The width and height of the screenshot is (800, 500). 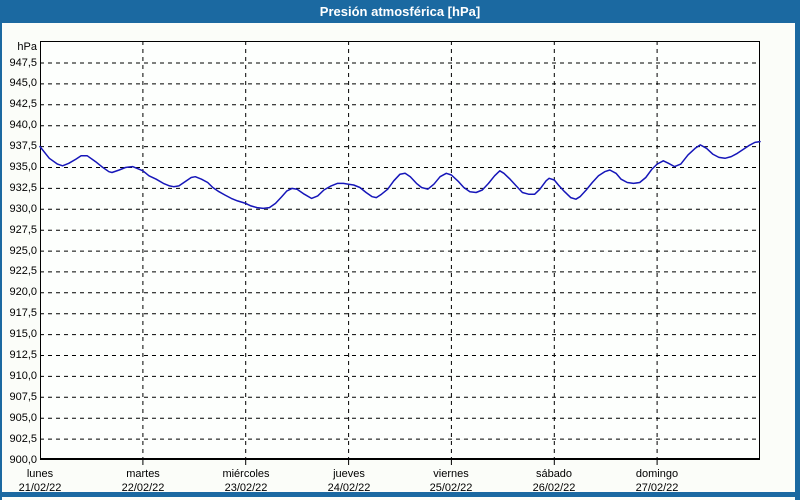 I want to click on x-axis-day-date: 22/02/22, so click(x=143, y=488).